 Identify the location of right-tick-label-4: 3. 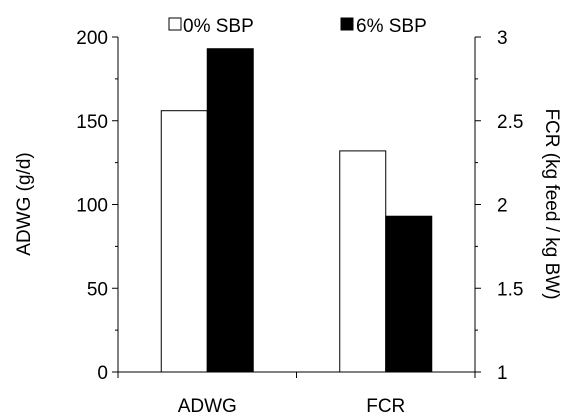
(502, 38).